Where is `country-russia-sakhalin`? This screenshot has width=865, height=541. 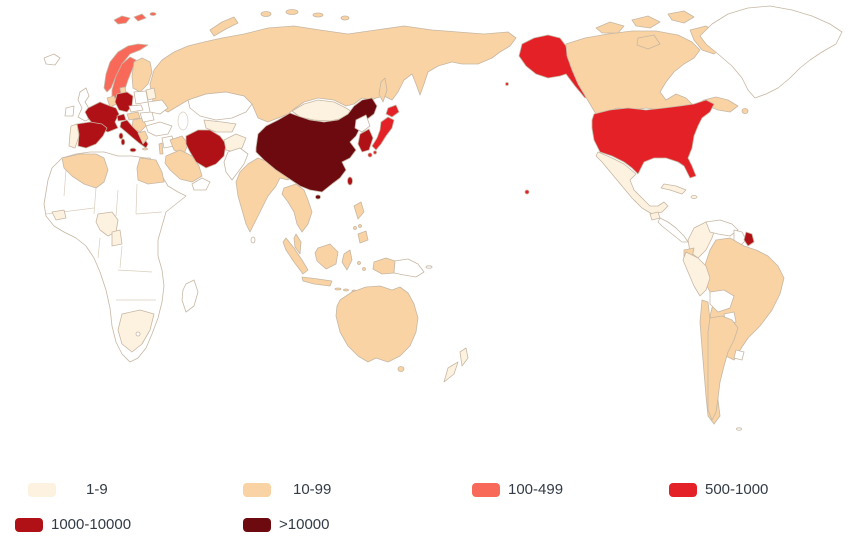 country-russia-sakhalin is located at coordinates (383, 90).